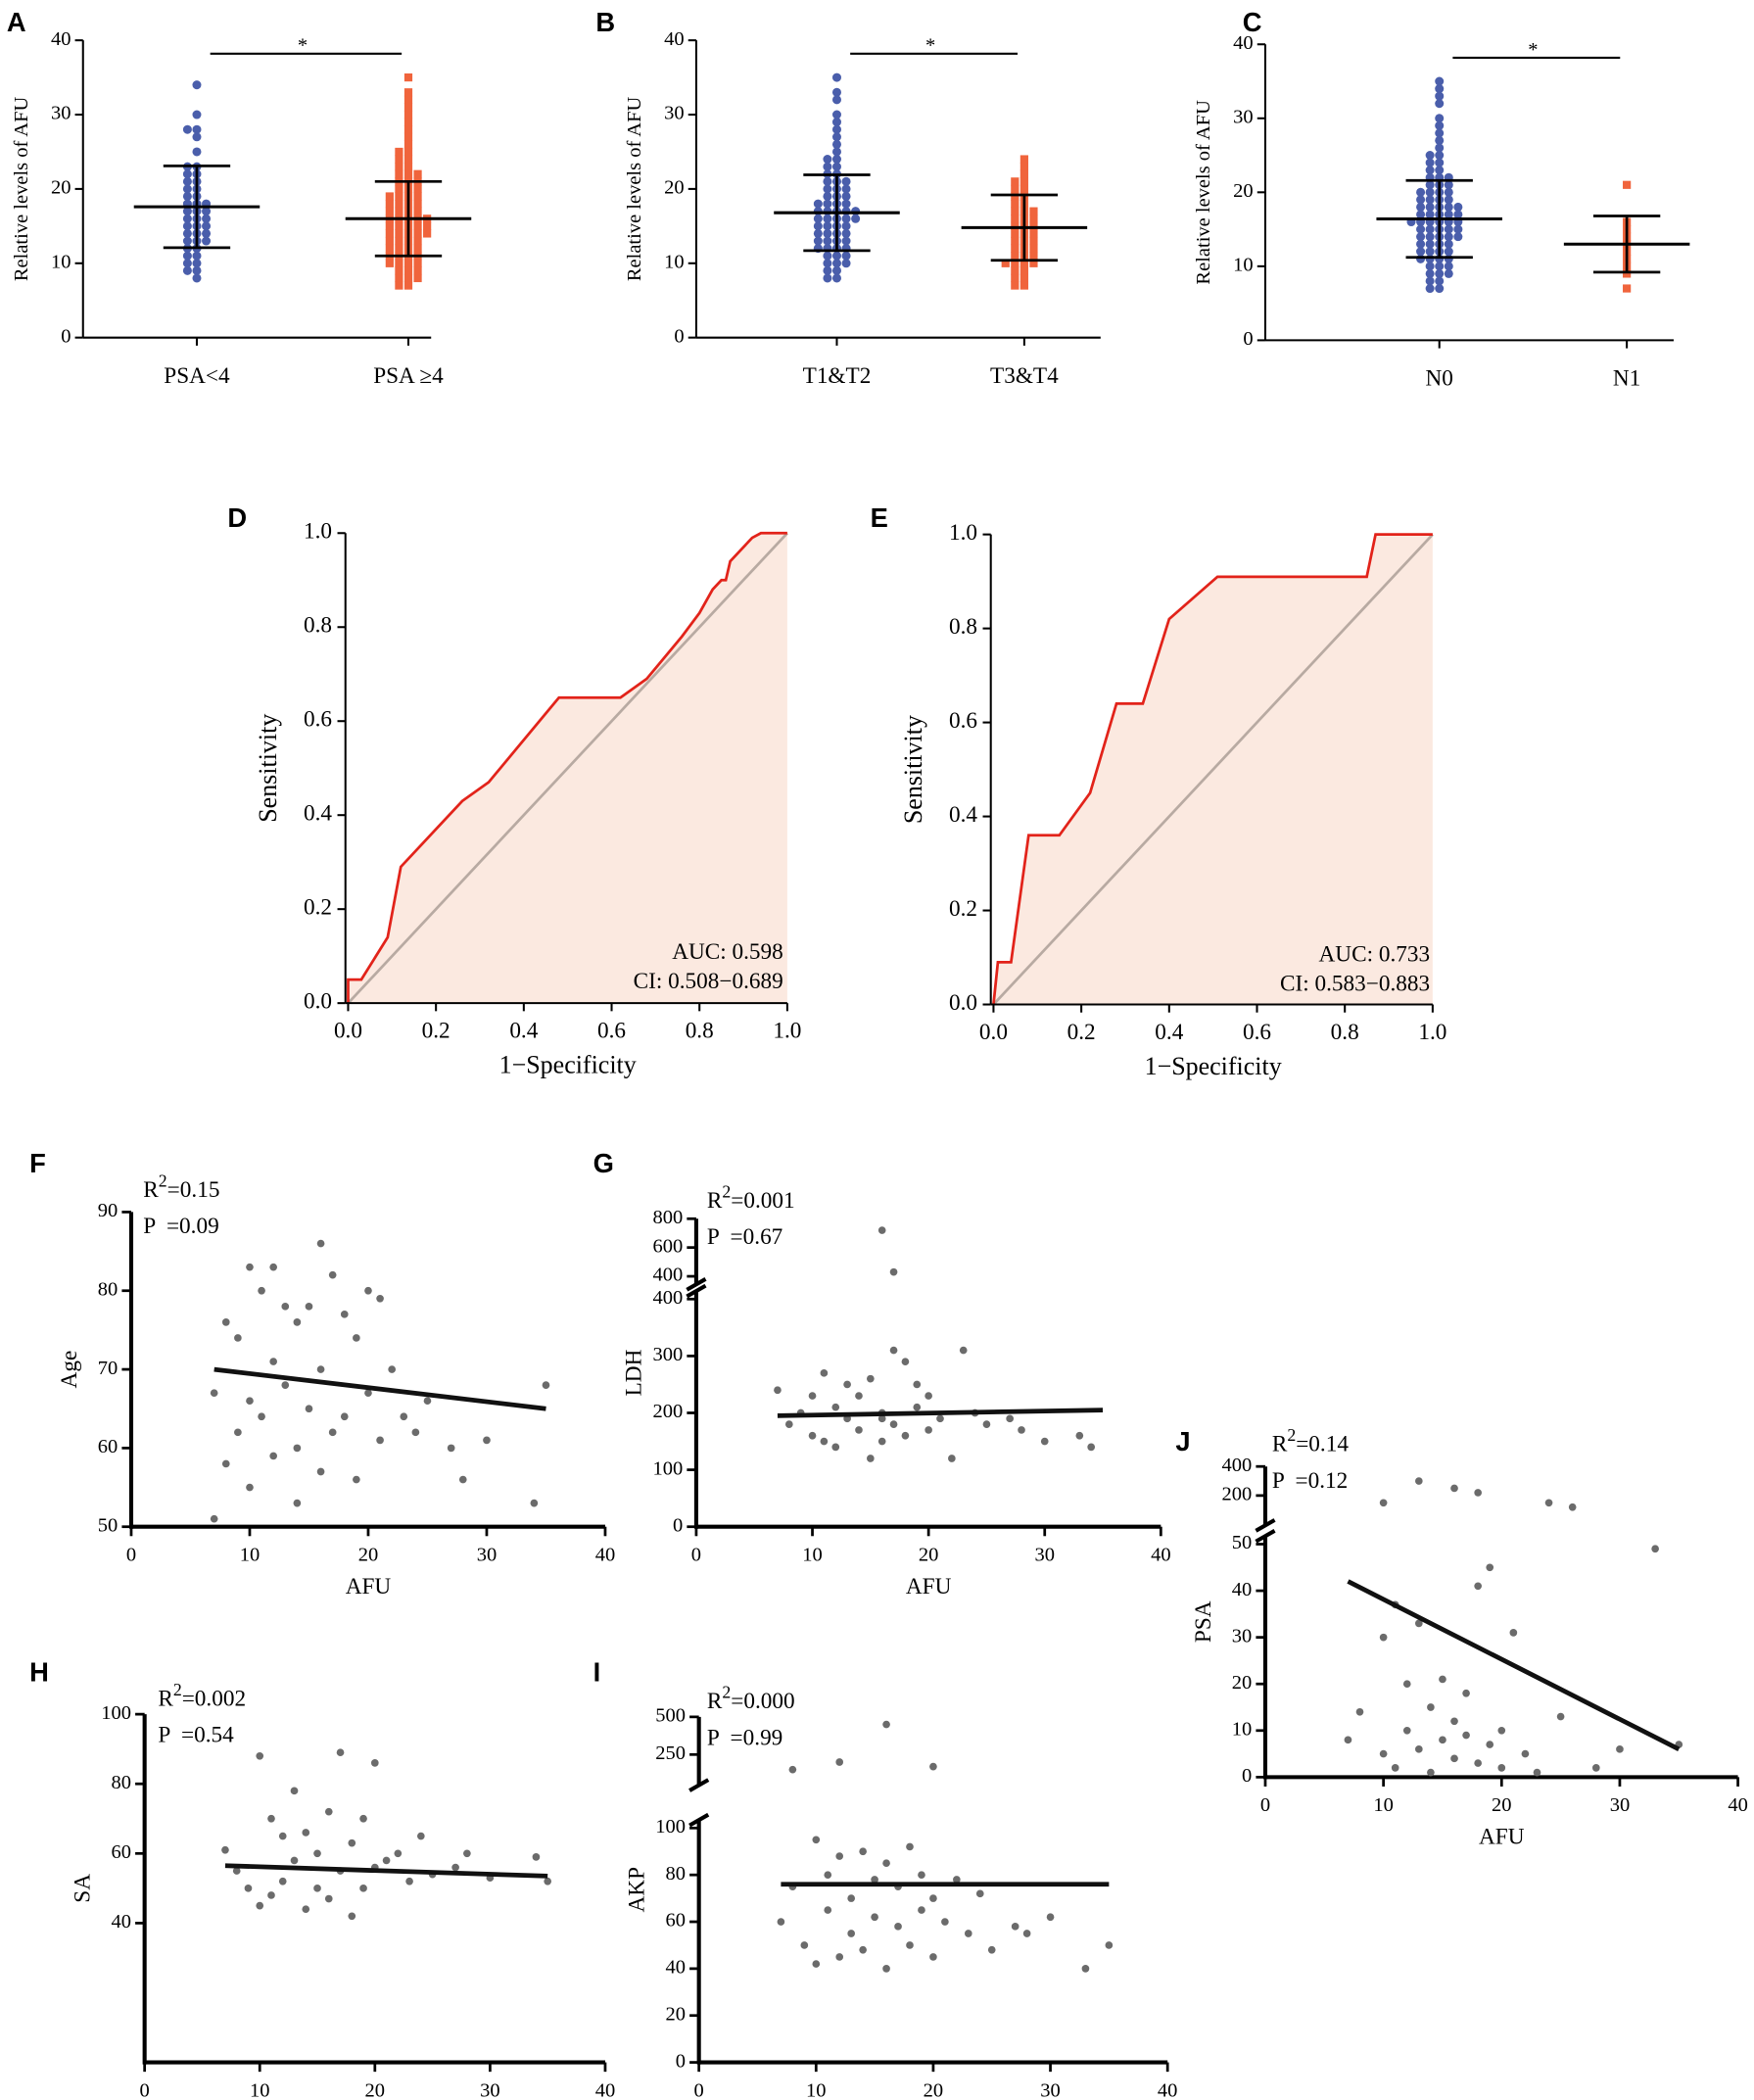 This screenshot has width=1754, height=2100. I want to click on annotation: AUC: 0.733, so click(1375, 955).